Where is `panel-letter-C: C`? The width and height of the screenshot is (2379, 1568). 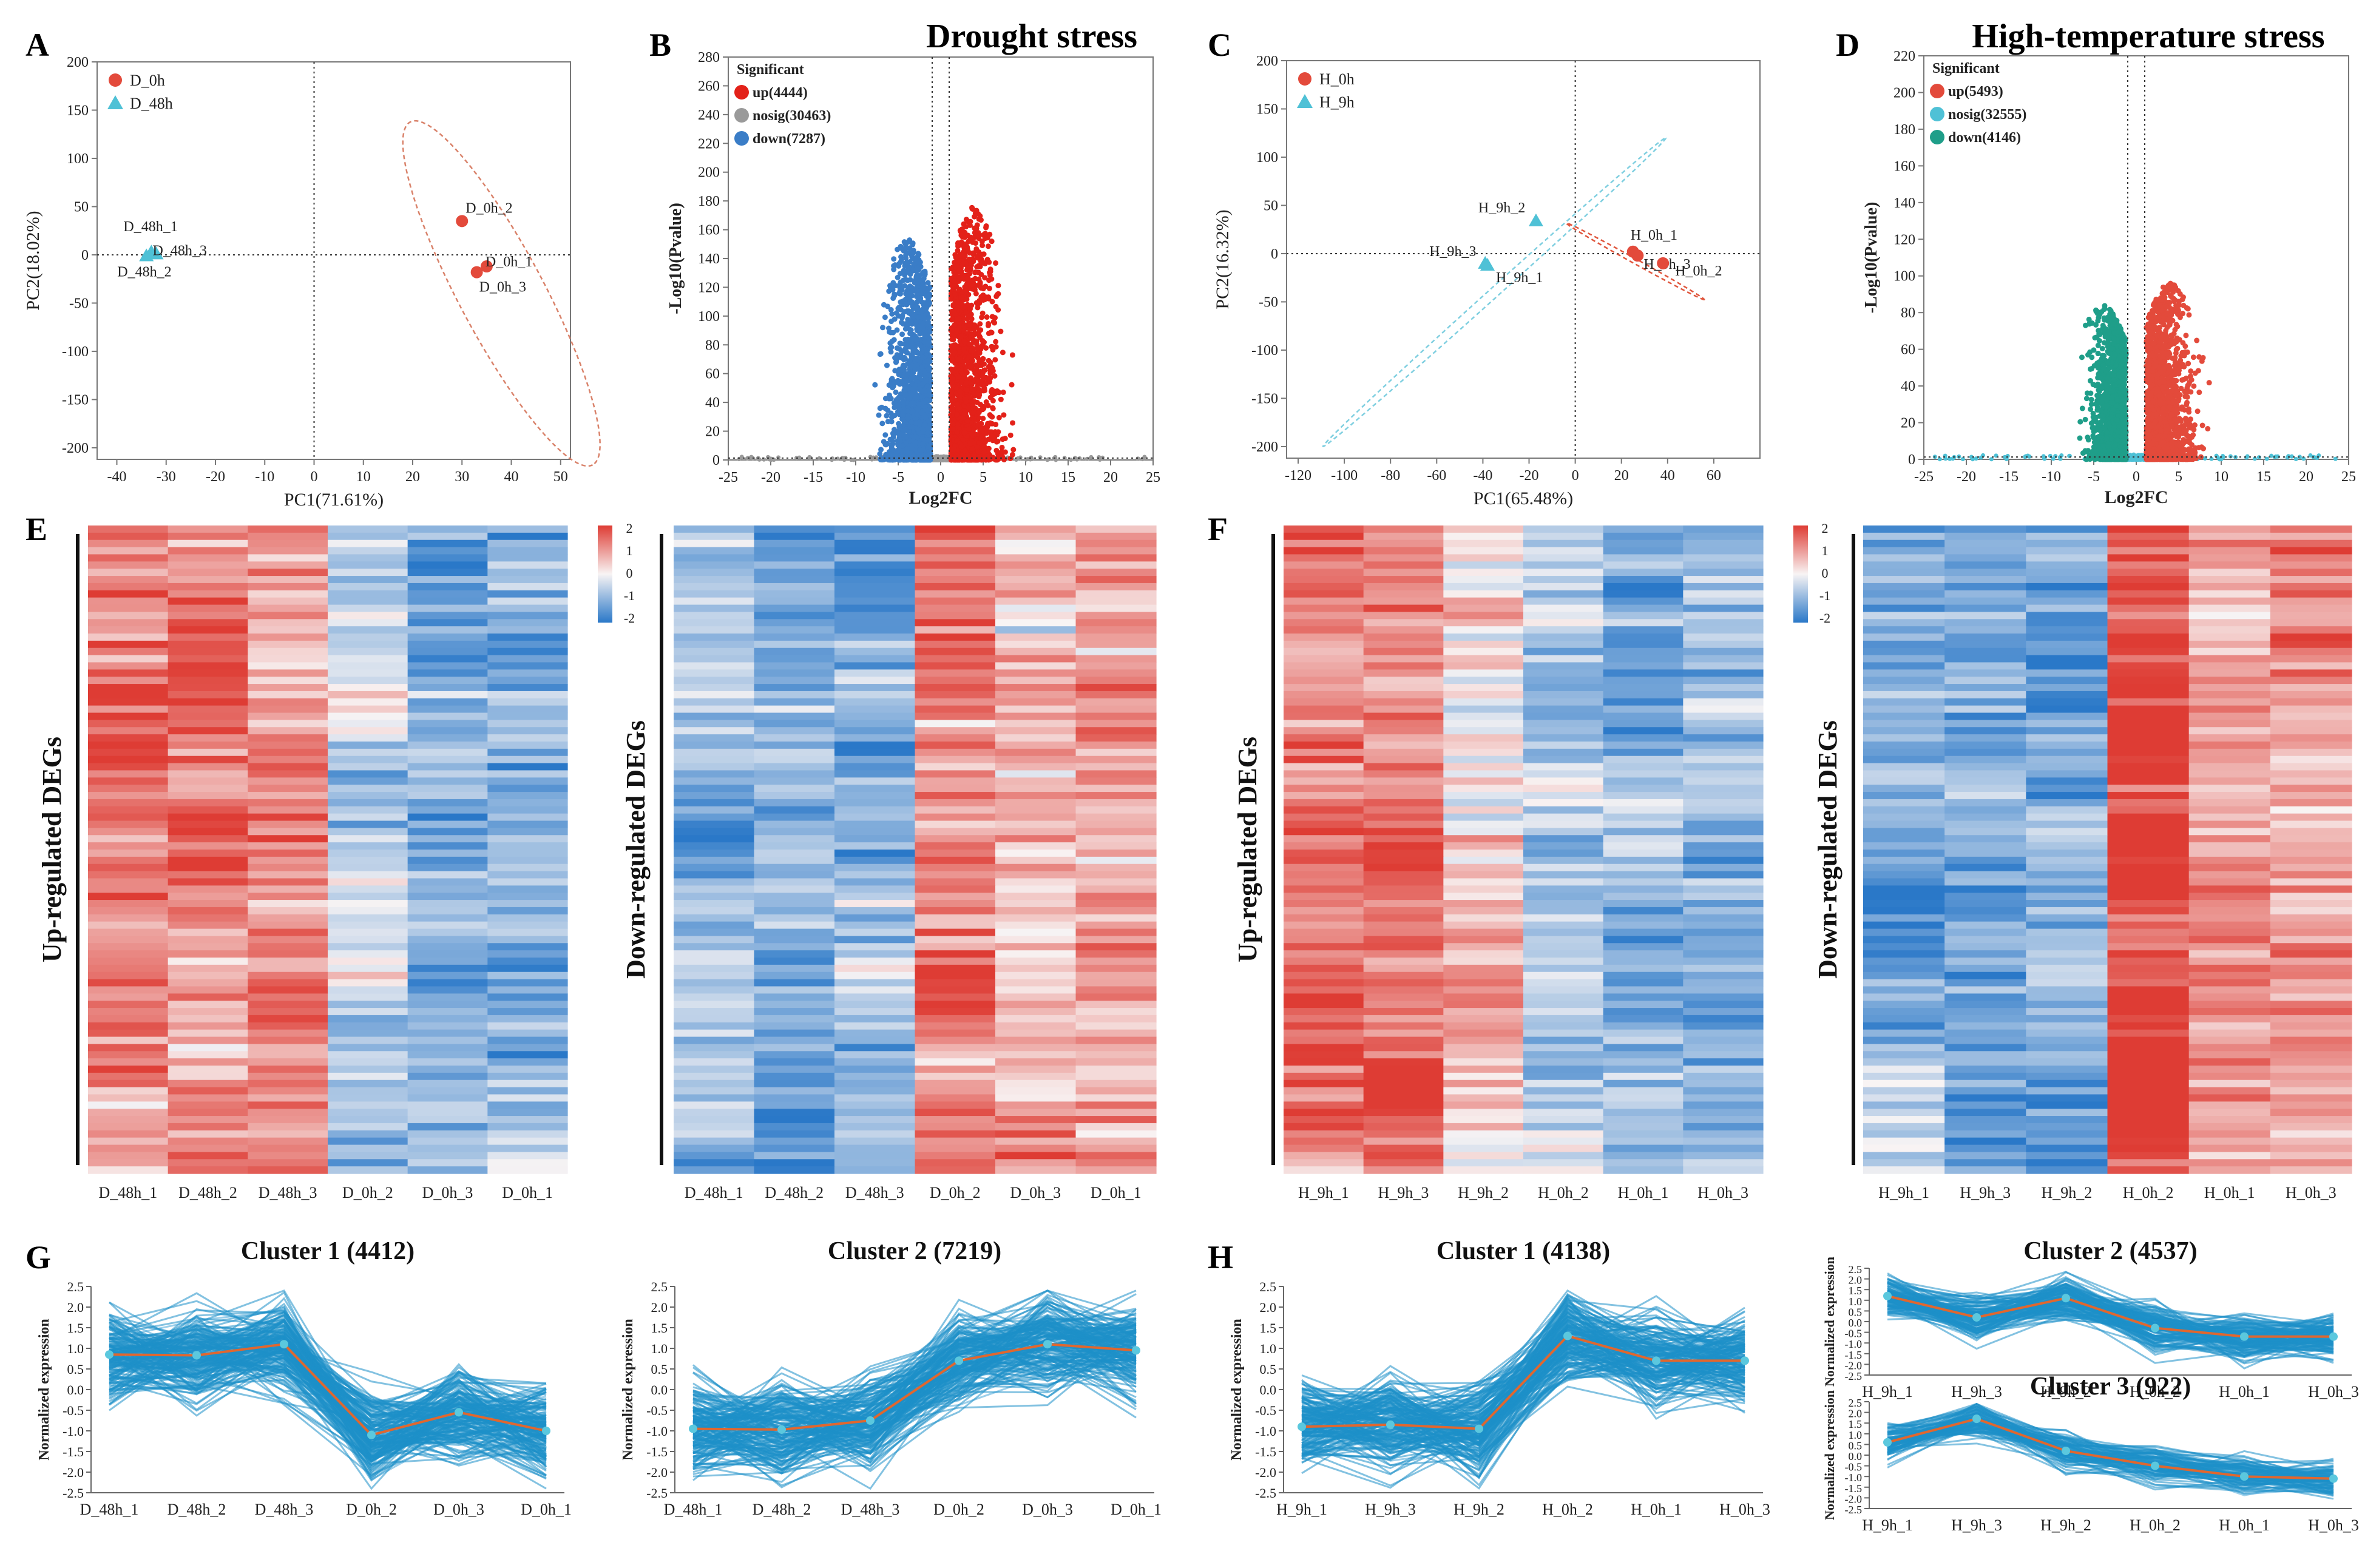
panel-letter-C: C is located at coordinates (1219, 45).